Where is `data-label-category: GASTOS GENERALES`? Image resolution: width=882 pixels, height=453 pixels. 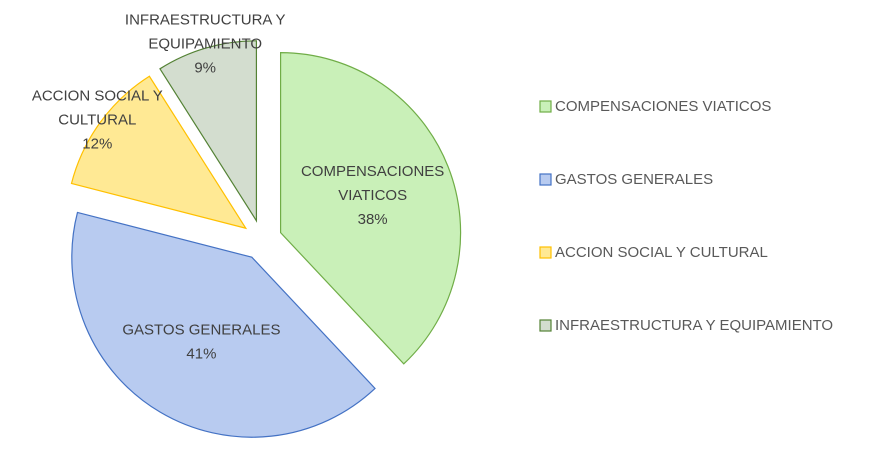
data-label-category: GASTOS GENERALES is located at coordinates (201, 329).